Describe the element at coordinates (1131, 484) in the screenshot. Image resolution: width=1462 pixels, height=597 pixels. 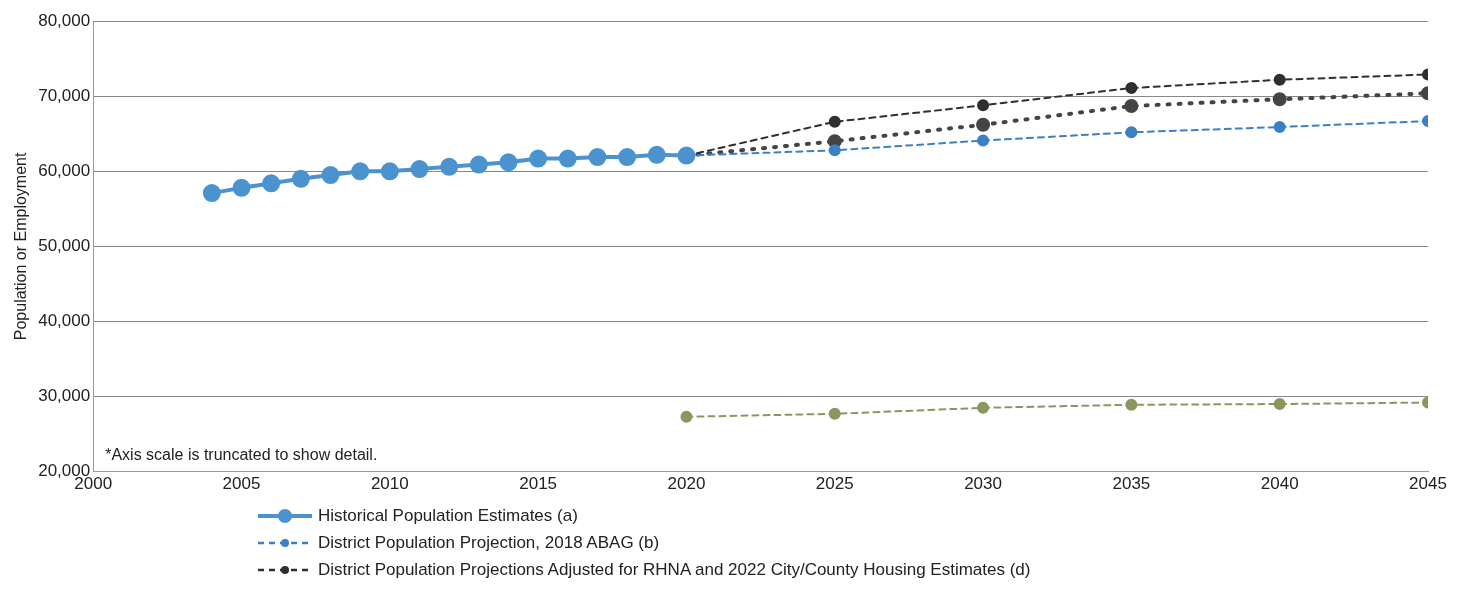
I see `x-tick-label: 2035` at that location.